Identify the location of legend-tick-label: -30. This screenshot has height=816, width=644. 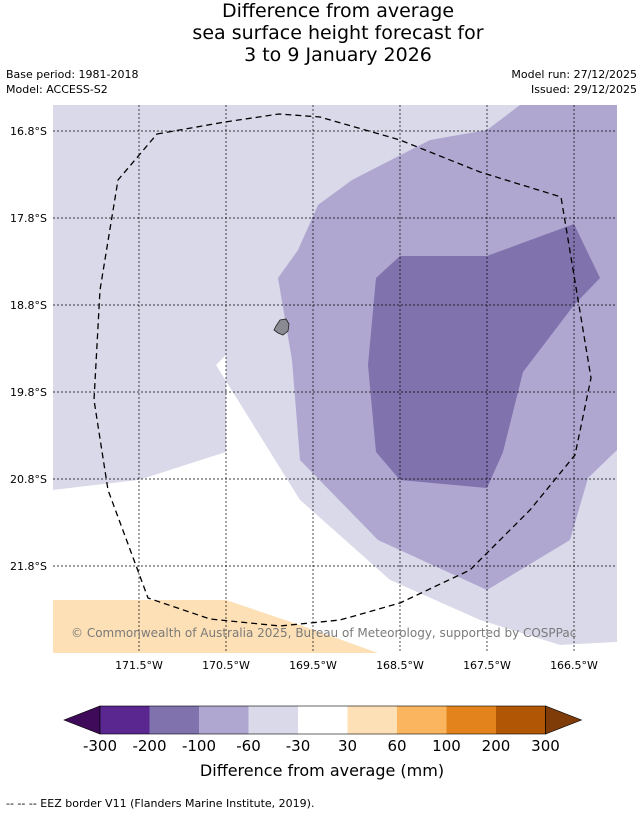
(298, 746).